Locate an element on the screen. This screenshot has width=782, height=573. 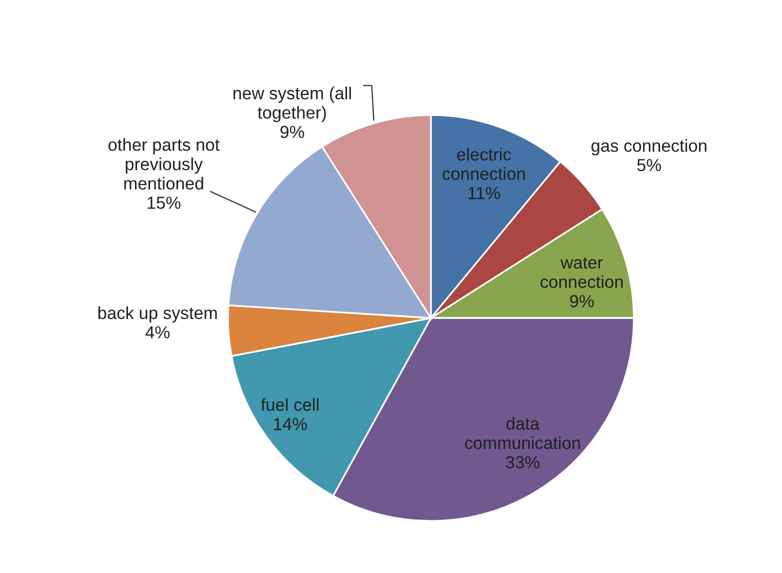
data-label: 5% is located at coordinates (649, 165).